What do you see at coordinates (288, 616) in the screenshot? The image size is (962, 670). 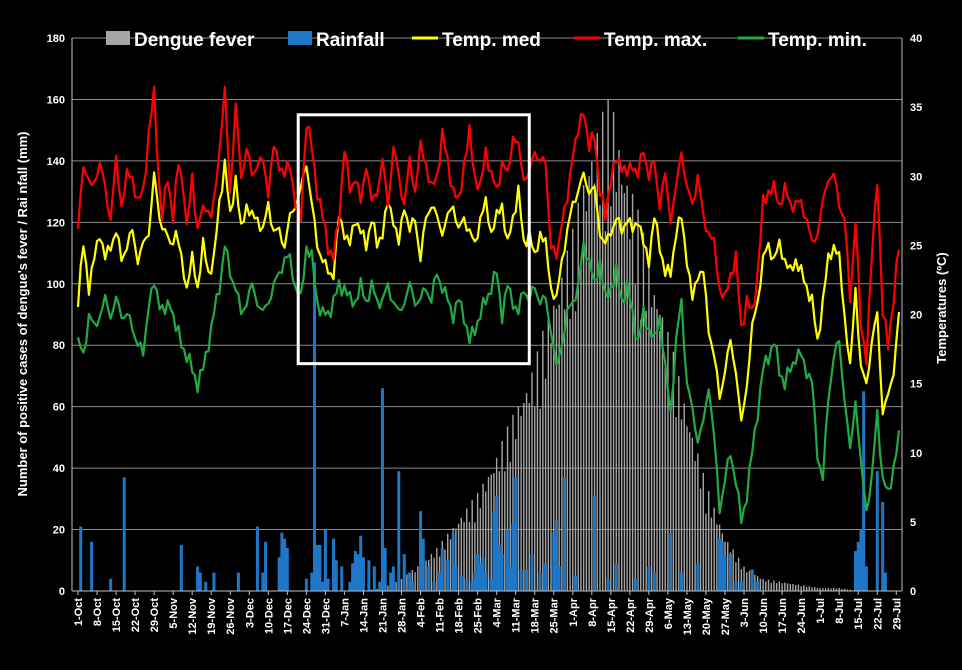 I see `x-tick-label: 17-Dec` at bounding box center [288, 616].